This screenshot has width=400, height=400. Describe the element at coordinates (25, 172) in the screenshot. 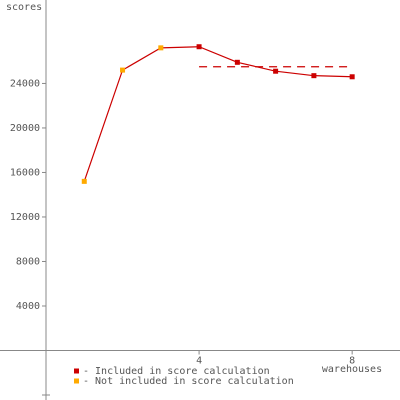

I see `y-tick-label: 16000` at that location.